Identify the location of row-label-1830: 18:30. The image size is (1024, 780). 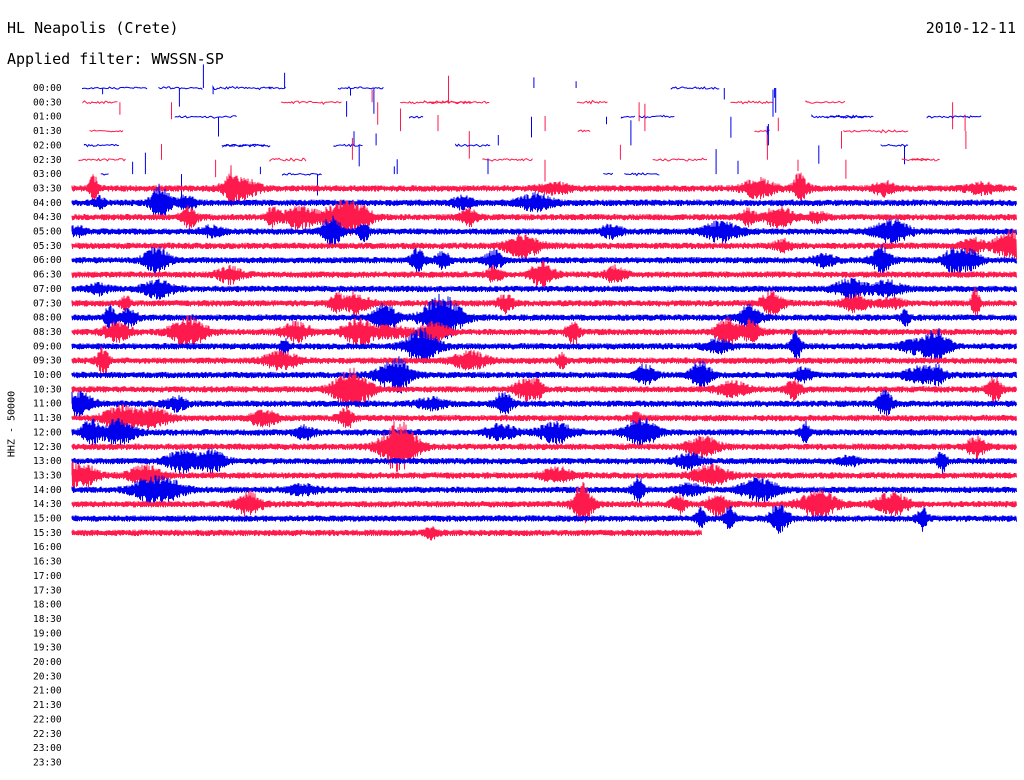
(47, 619).